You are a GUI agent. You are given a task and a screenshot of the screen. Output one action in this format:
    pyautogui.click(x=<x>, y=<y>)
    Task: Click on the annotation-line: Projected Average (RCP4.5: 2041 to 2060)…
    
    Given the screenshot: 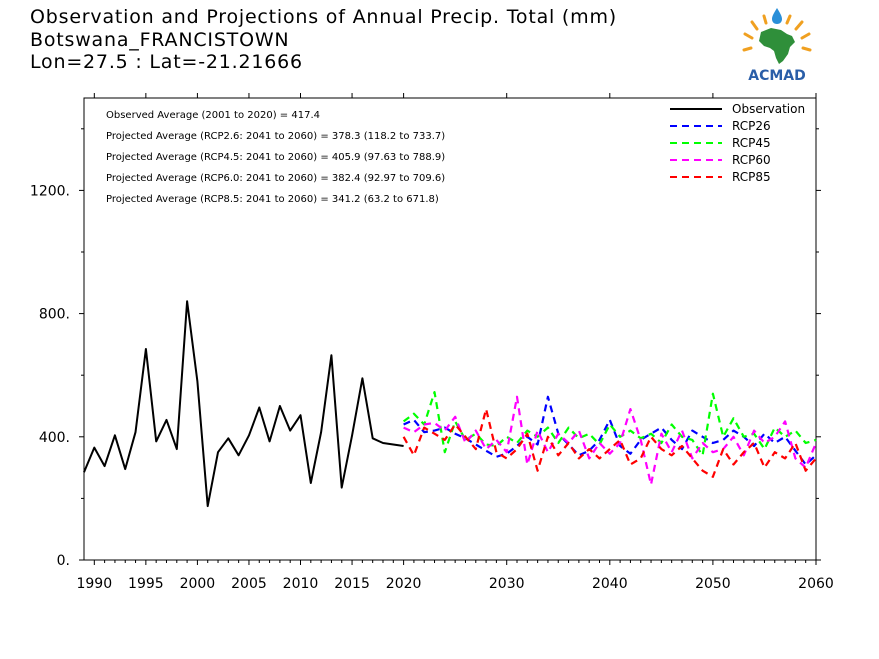 What is the action you would take?
    pyautogui.click(x=275, y=157)
    